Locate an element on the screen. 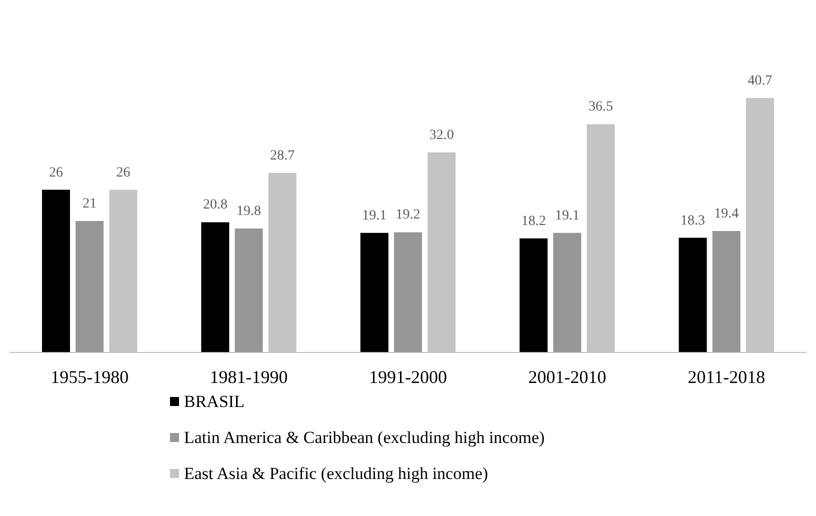  data-label: 21 is located at coordinates (89, 204).